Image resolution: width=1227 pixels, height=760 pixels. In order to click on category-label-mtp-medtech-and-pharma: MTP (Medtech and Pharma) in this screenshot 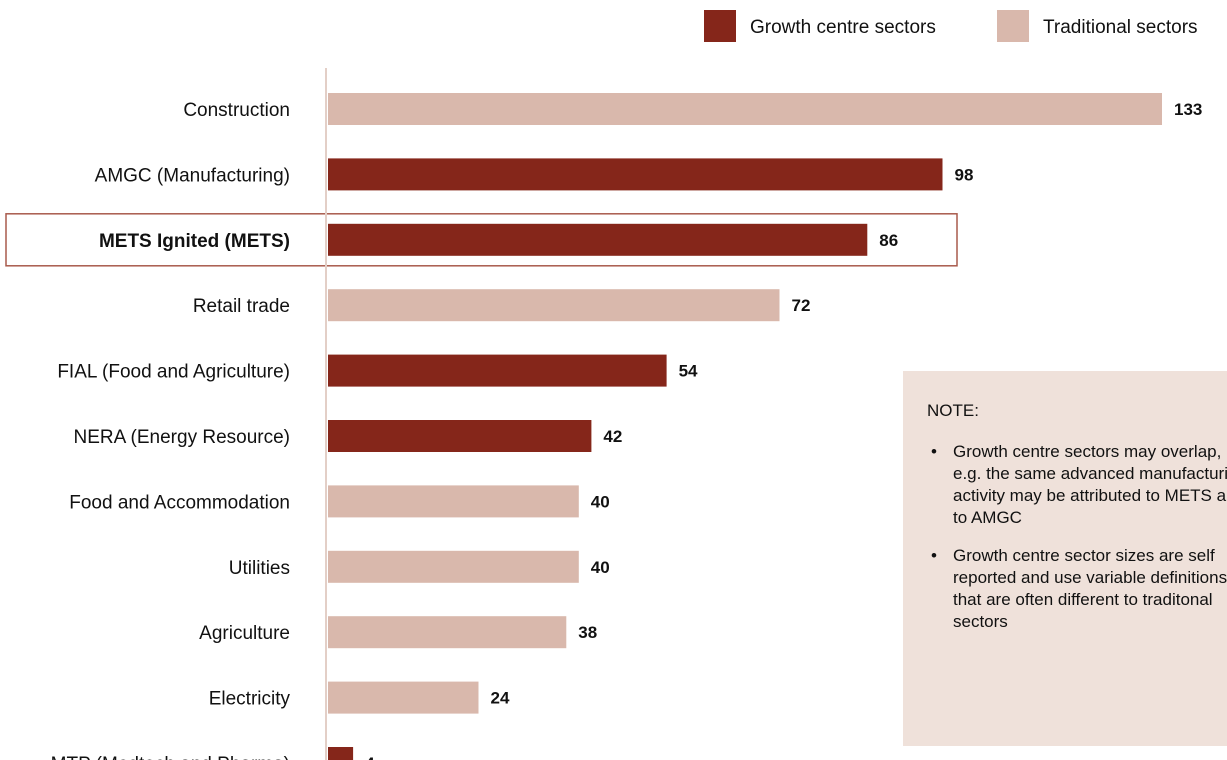, I will do `click(170, 757)`.